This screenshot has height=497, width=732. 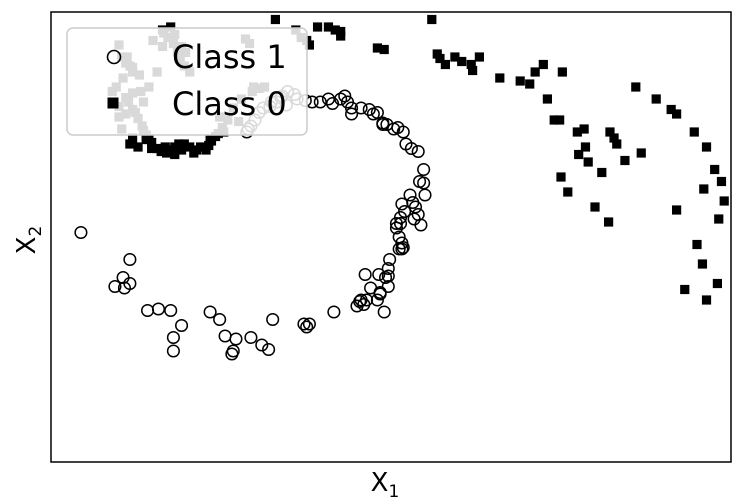 I want to click on x-axis-label: X1, so click(x=385, y=482).